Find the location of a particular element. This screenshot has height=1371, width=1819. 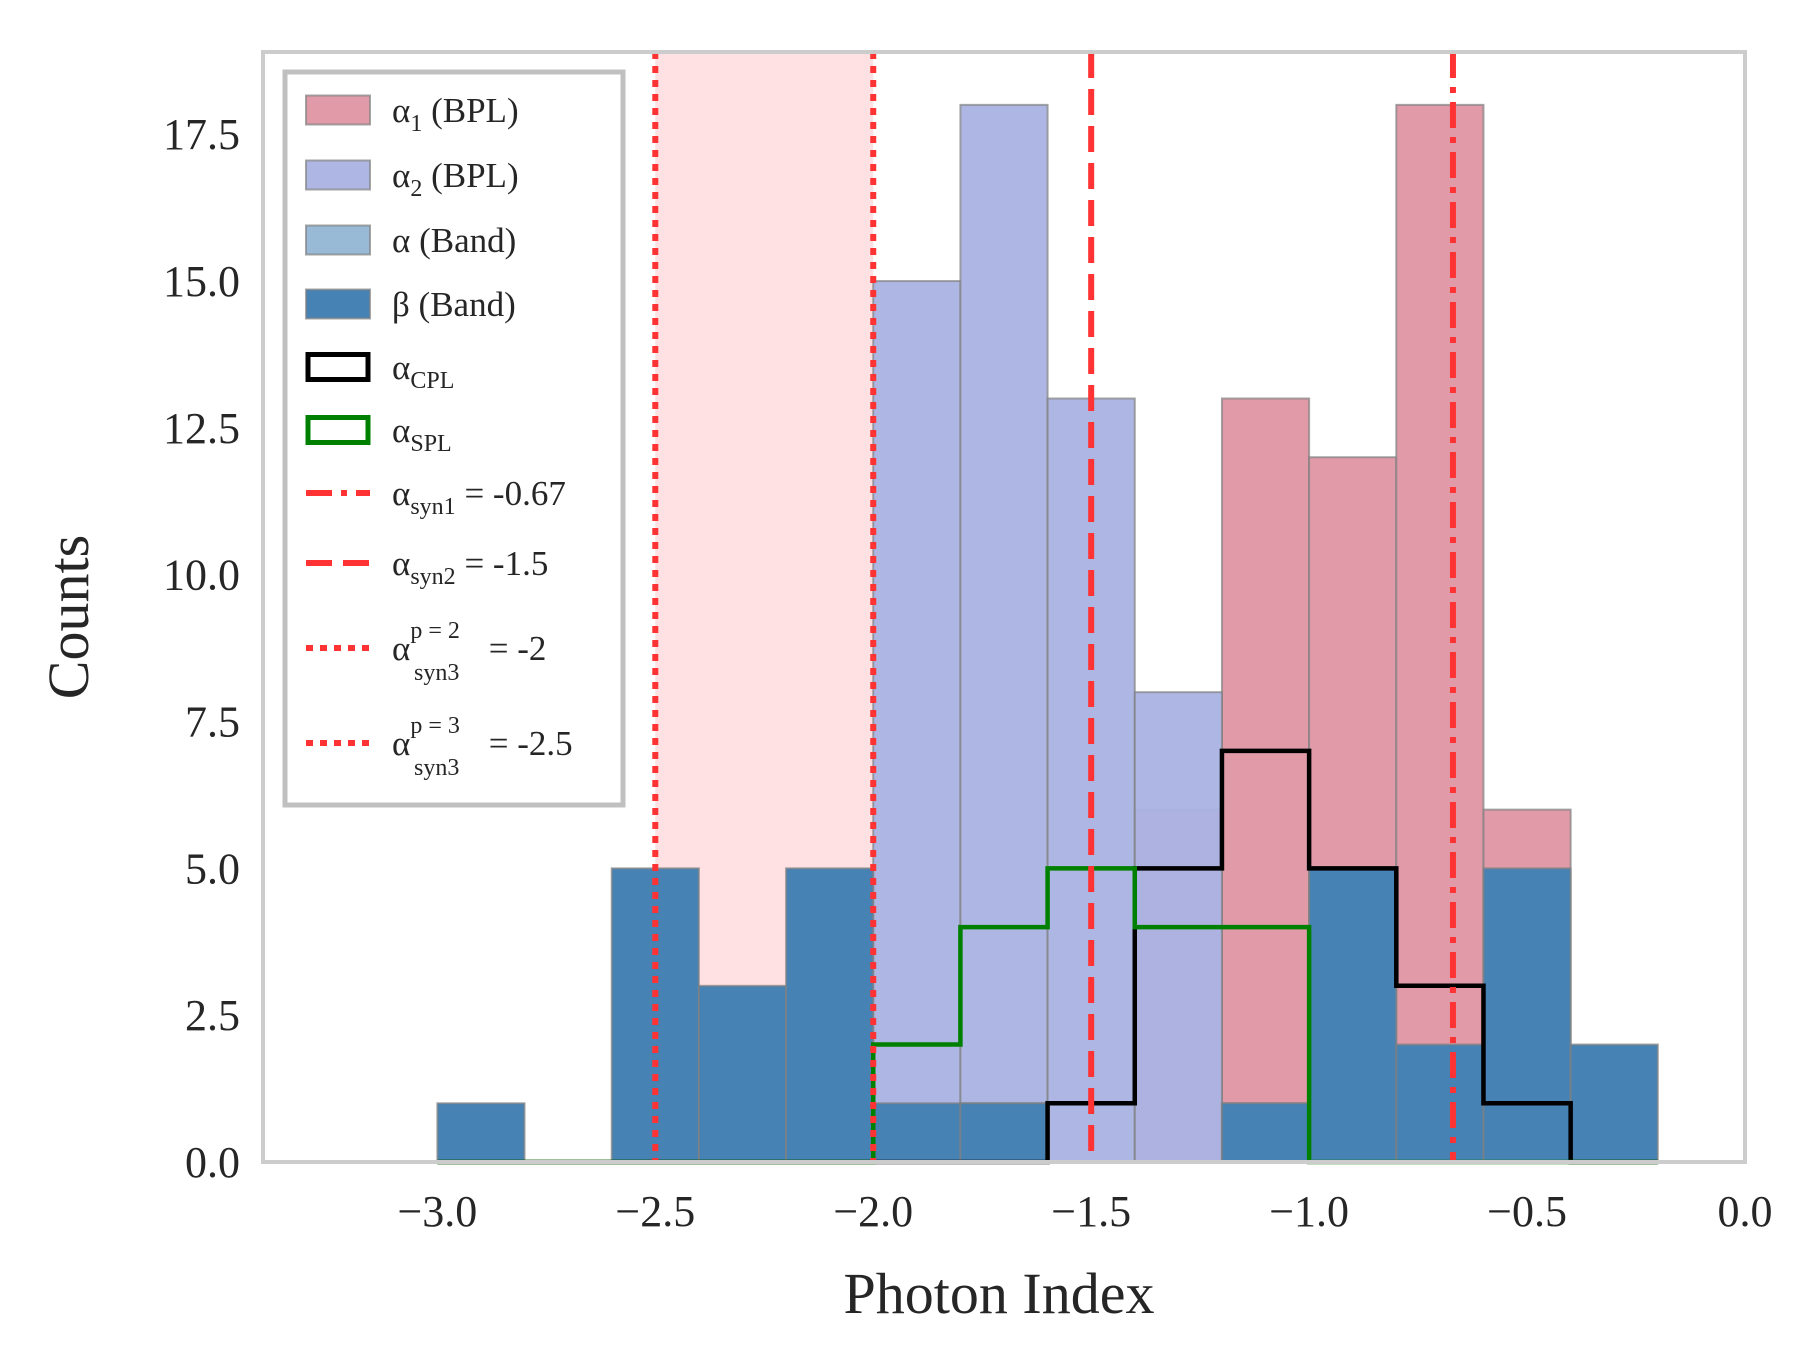

y-tick-label: 7.5 is located at coordinates (212, 722).